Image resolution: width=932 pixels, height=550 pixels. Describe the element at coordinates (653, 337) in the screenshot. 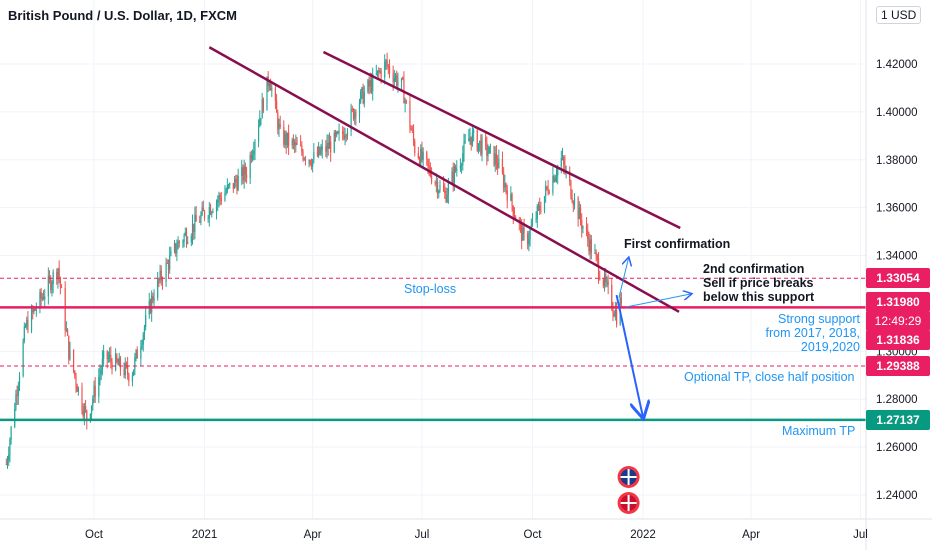

I see `arrows` at that location.